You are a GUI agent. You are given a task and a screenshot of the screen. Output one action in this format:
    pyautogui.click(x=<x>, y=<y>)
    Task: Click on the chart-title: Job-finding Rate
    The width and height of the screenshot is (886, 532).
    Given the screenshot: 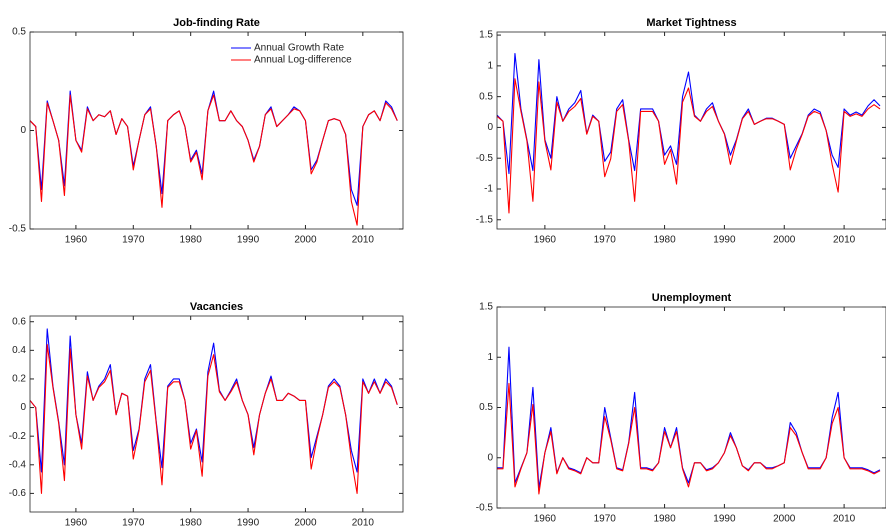 What is the action you would take?
    pyautogui.click(x=216, y=23)
    